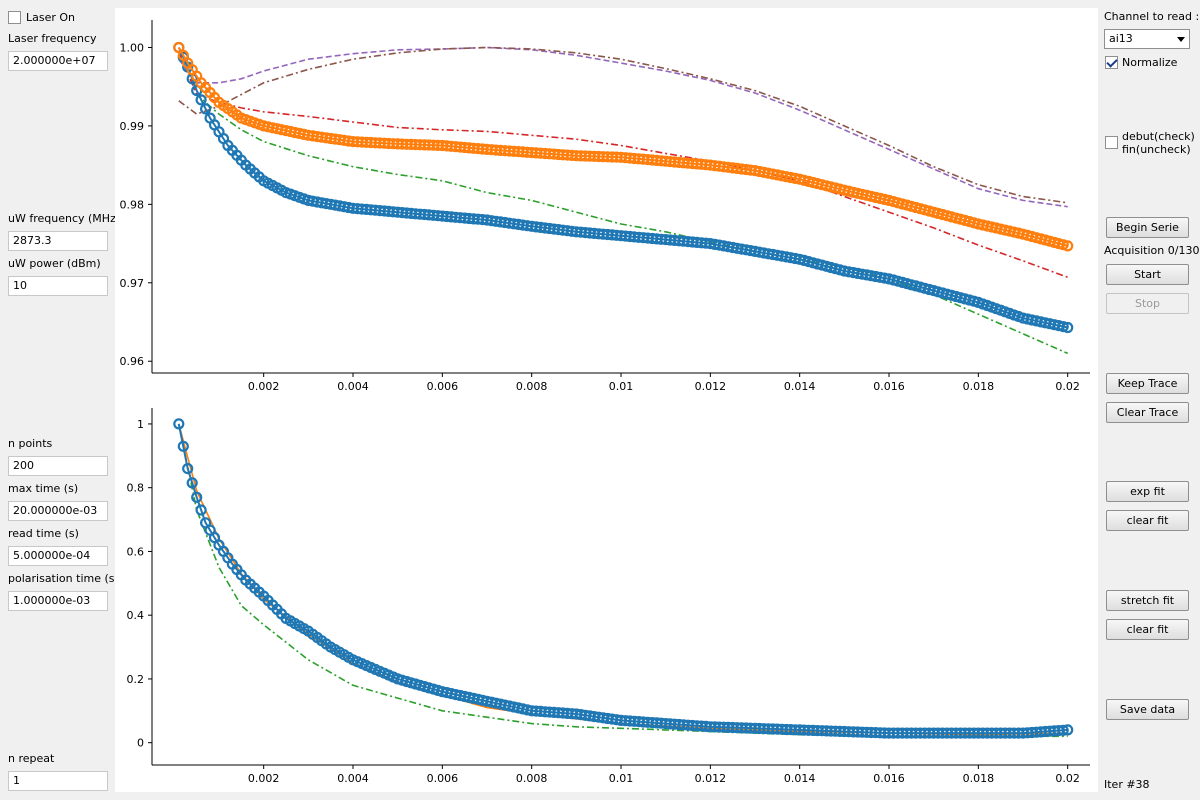 This screenshot has height=800, width=1200. Describe the element at coordinates (1111, 142) in the screenshot. I see `debut-fin-checkbox` at that location.